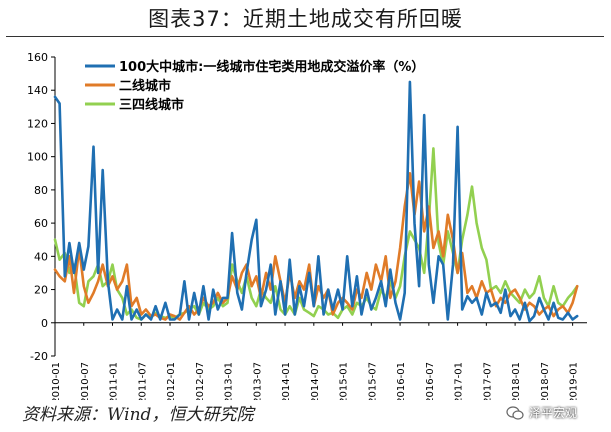 The image size is (611, 432). I want to click on title-divider, so click(305, 36).